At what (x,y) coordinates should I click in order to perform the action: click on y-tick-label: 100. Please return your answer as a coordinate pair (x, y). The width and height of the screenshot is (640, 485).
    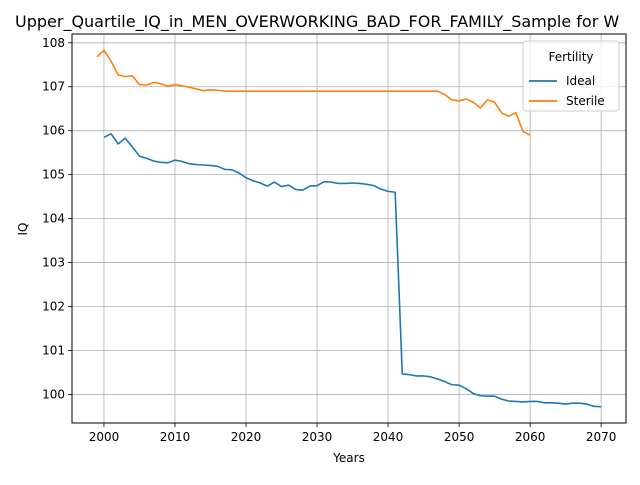
    Looking at the image, I should click on (53, 394).